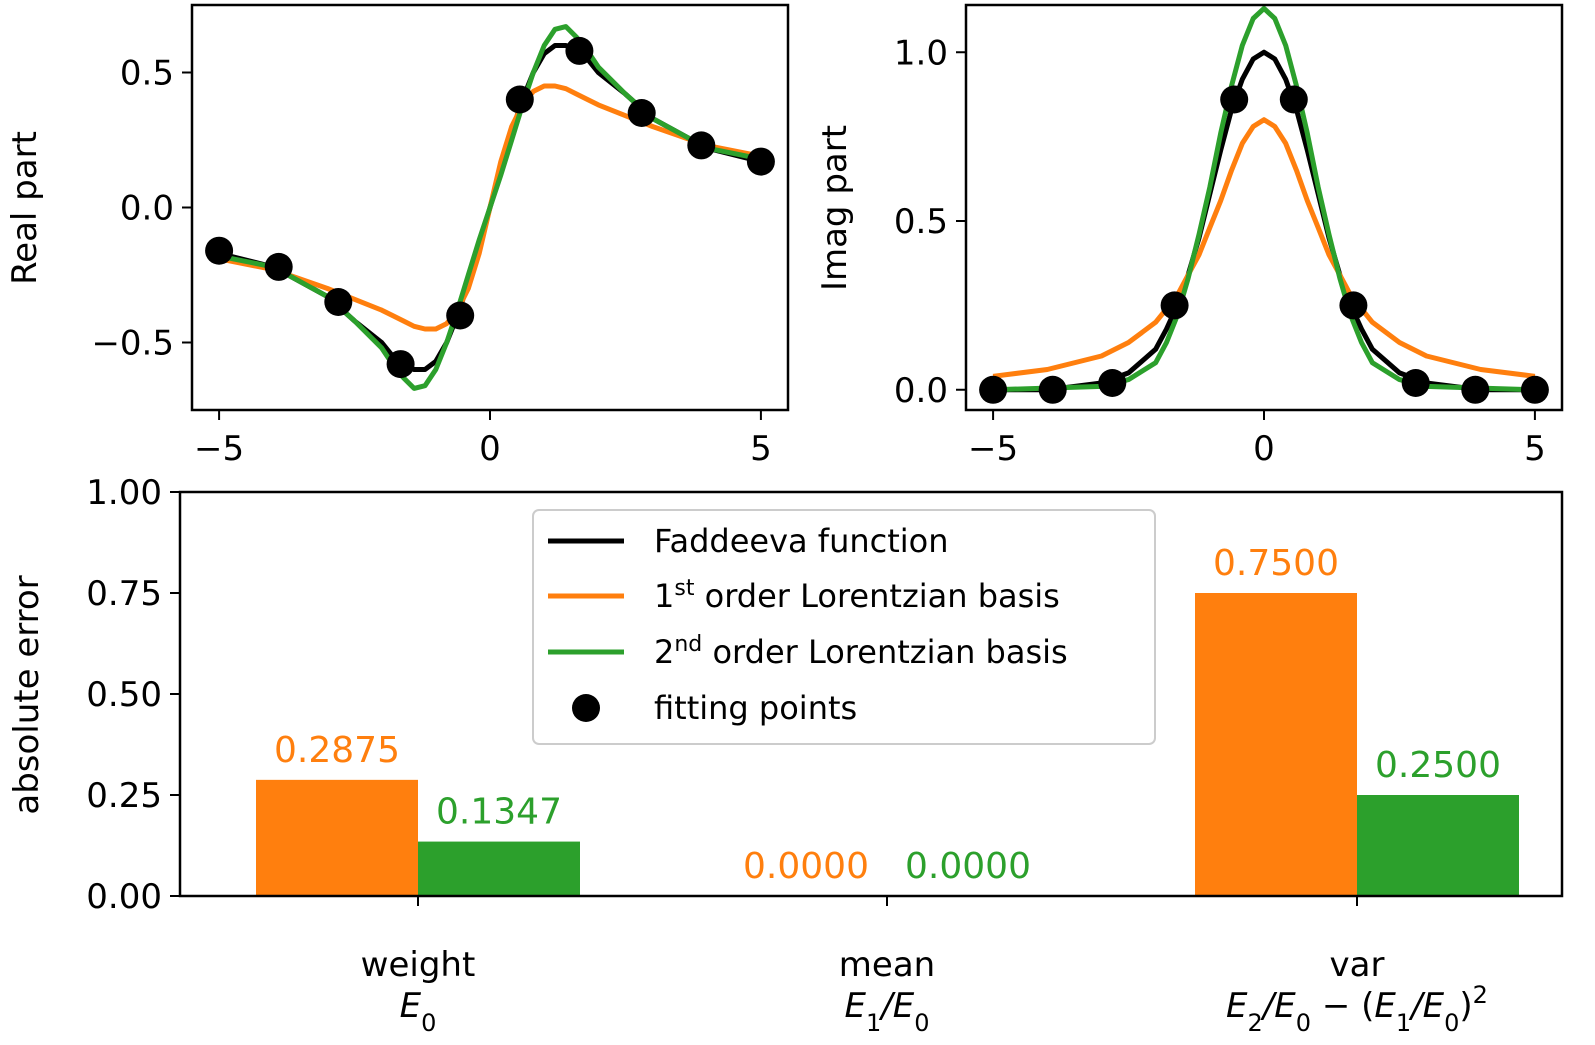 The height and width of the screenshot is (1045, 1595). What do you see at coordinates (1276, 744) in the screenshot?
I see `bar-var-1st-order-lorentzian-basis` at bounding box center [1276, 744].